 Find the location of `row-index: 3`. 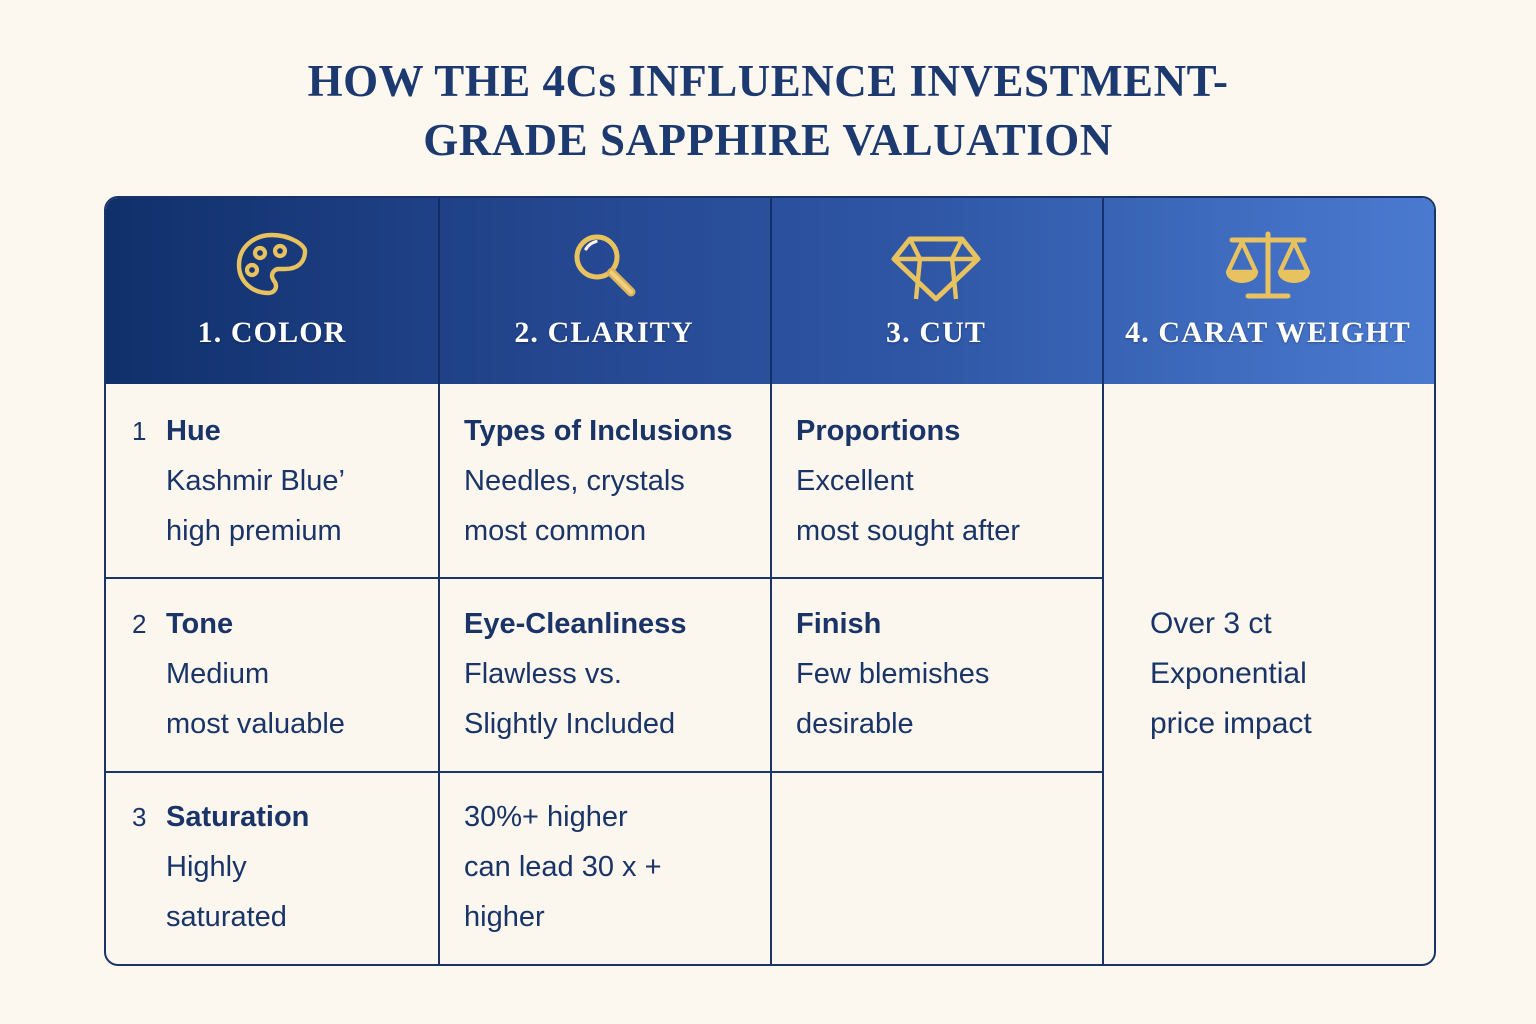

row-index: 3 is located at coordinates (139, 817).